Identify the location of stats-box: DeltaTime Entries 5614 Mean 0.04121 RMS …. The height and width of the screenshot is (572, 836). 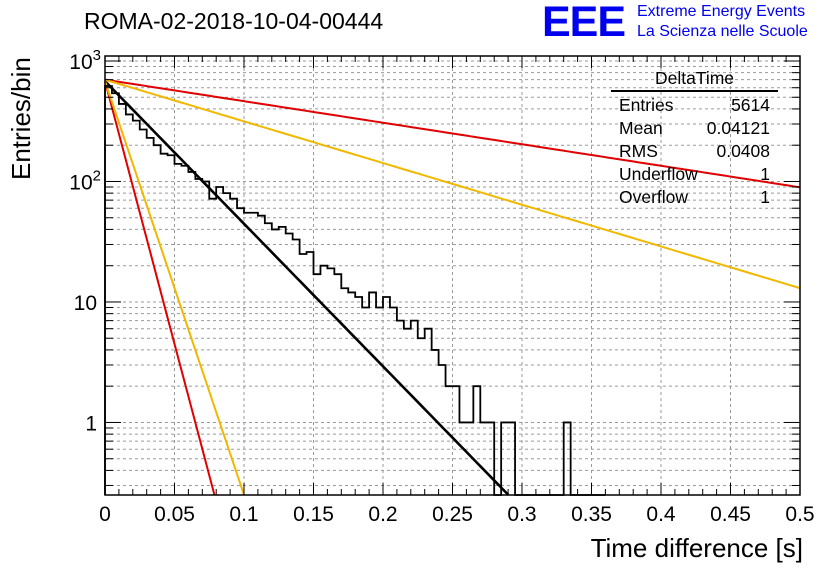
(694, 138).